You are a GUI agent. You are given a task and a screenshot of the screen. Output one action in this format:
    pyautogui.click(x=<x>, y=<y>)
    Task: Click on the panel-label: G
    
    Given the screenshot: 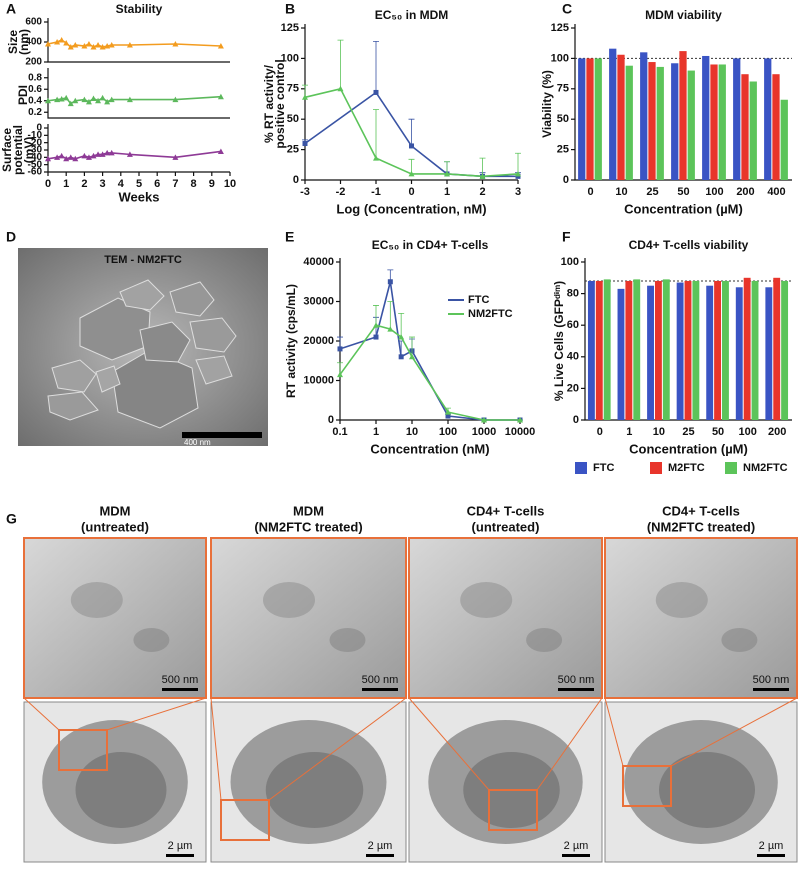 What is the action you would take?
    pyautogui.click(x=11, y=519)
    